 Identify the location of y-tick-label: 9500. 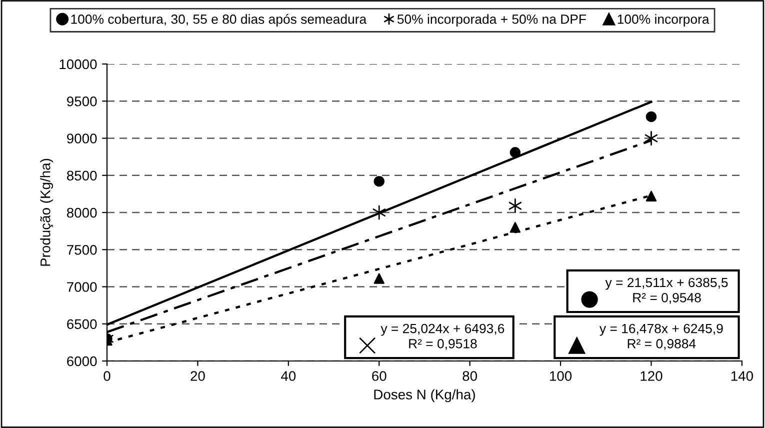
(82, 101).